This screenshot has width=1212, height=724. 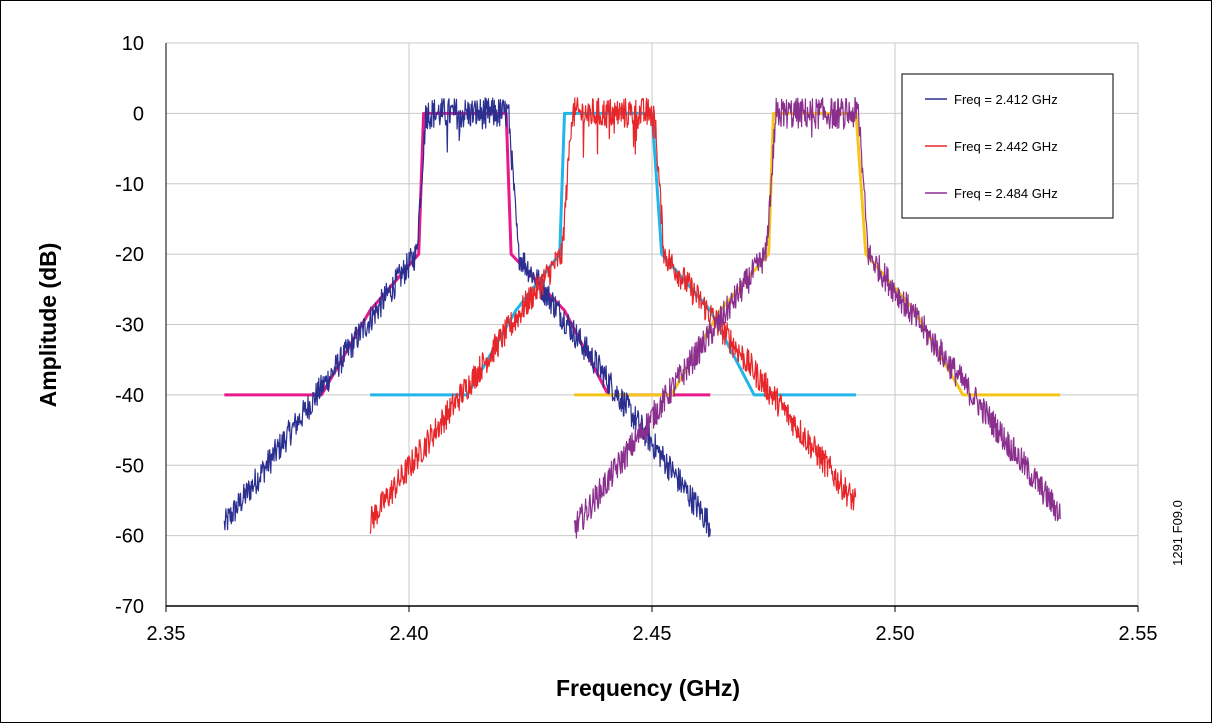 I want to click on y-tick-label: 10, so click(x=133, y=44).